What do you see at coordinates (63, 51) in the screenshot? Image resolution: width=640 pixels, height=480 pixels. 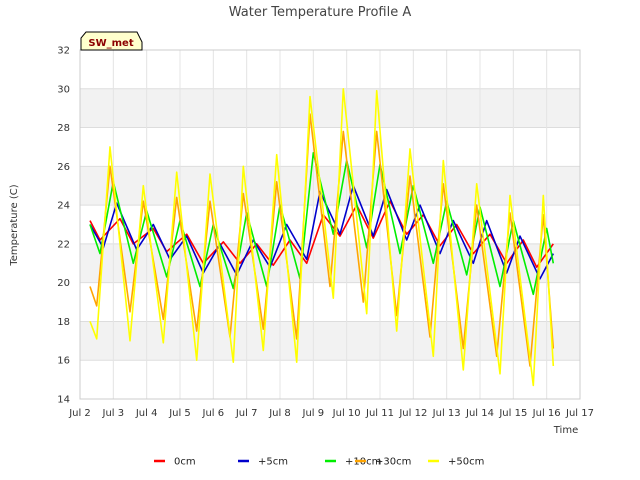 I see `y-tick-label: 32` at bounding box center [63, 51].